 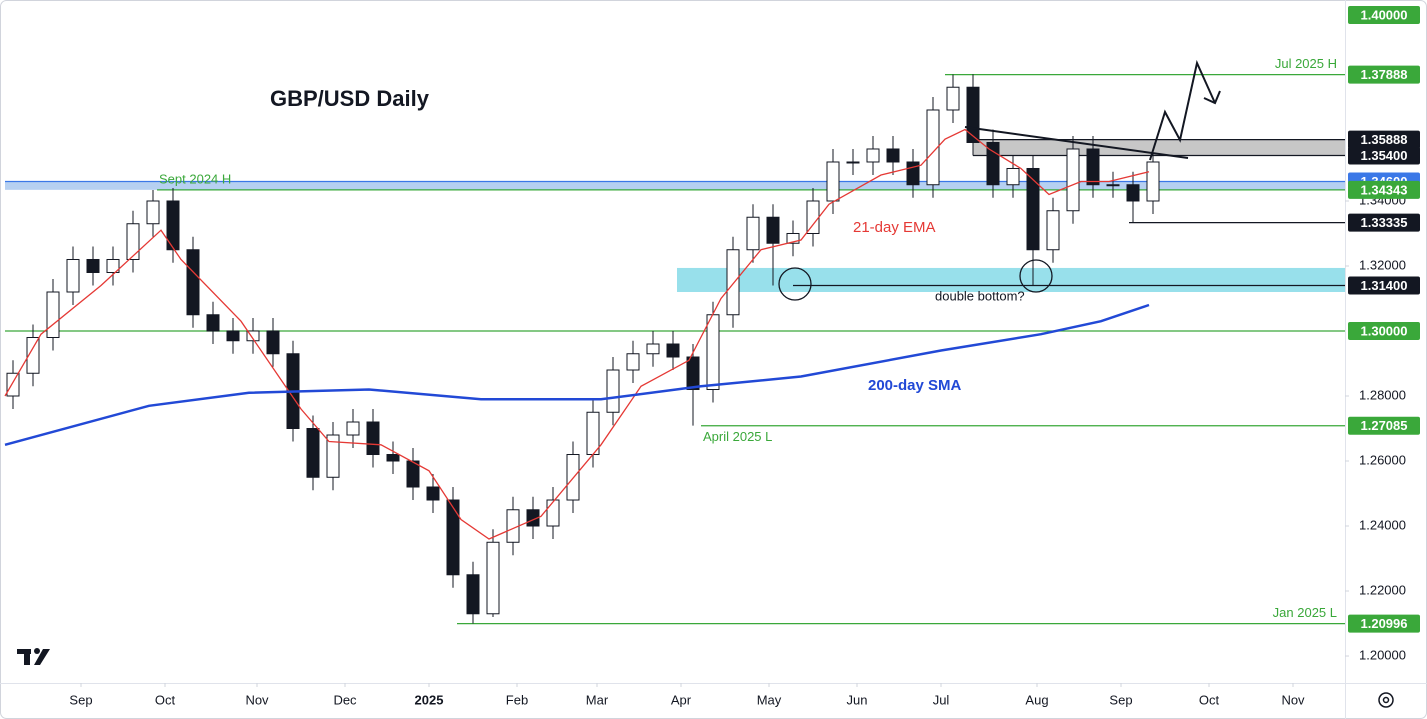 I want to click on price-tag-label: 1.27085, so click(x=1384, y=425).